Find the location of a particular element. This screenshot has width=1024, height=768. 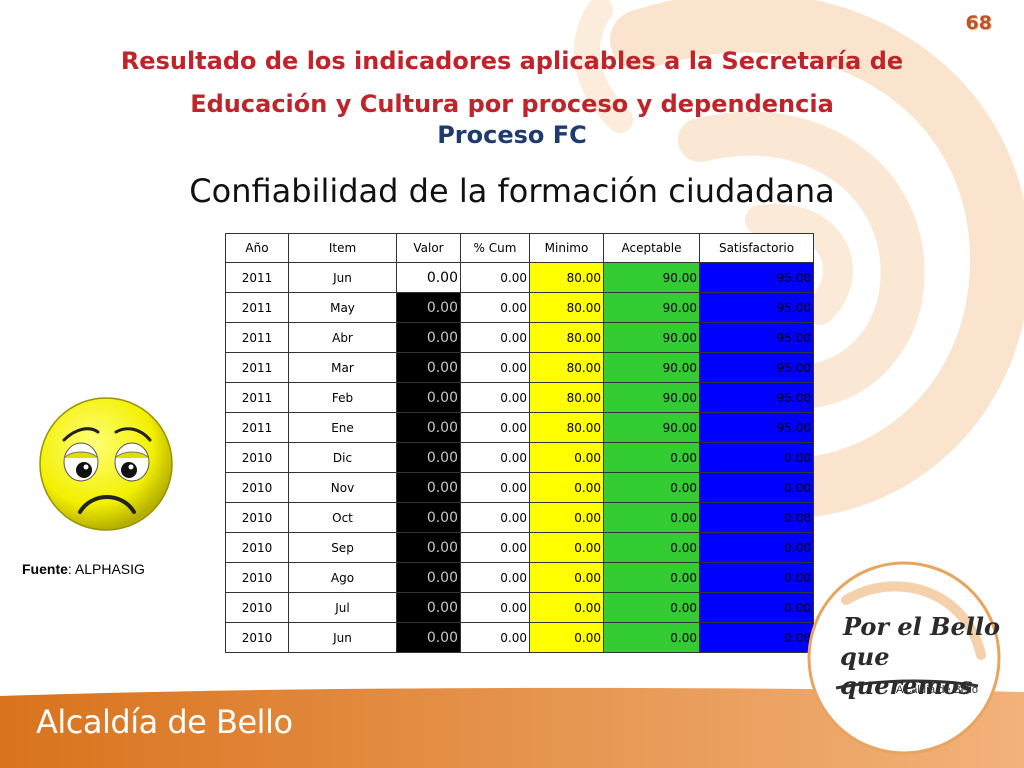

header-year: Año is located at coordinates (257, 248).